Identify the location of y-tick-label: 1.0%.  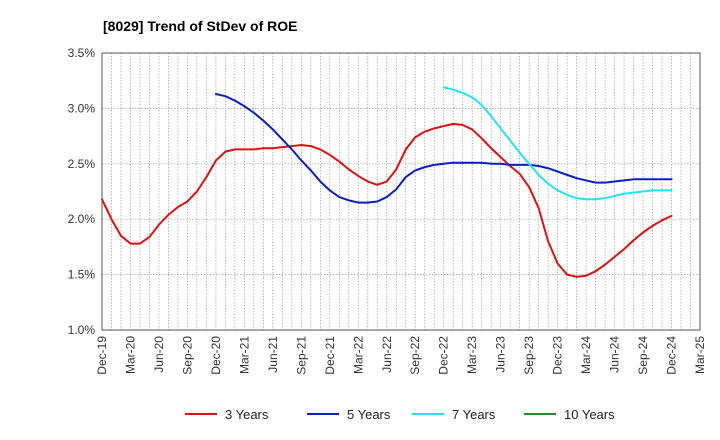
(82, 330).